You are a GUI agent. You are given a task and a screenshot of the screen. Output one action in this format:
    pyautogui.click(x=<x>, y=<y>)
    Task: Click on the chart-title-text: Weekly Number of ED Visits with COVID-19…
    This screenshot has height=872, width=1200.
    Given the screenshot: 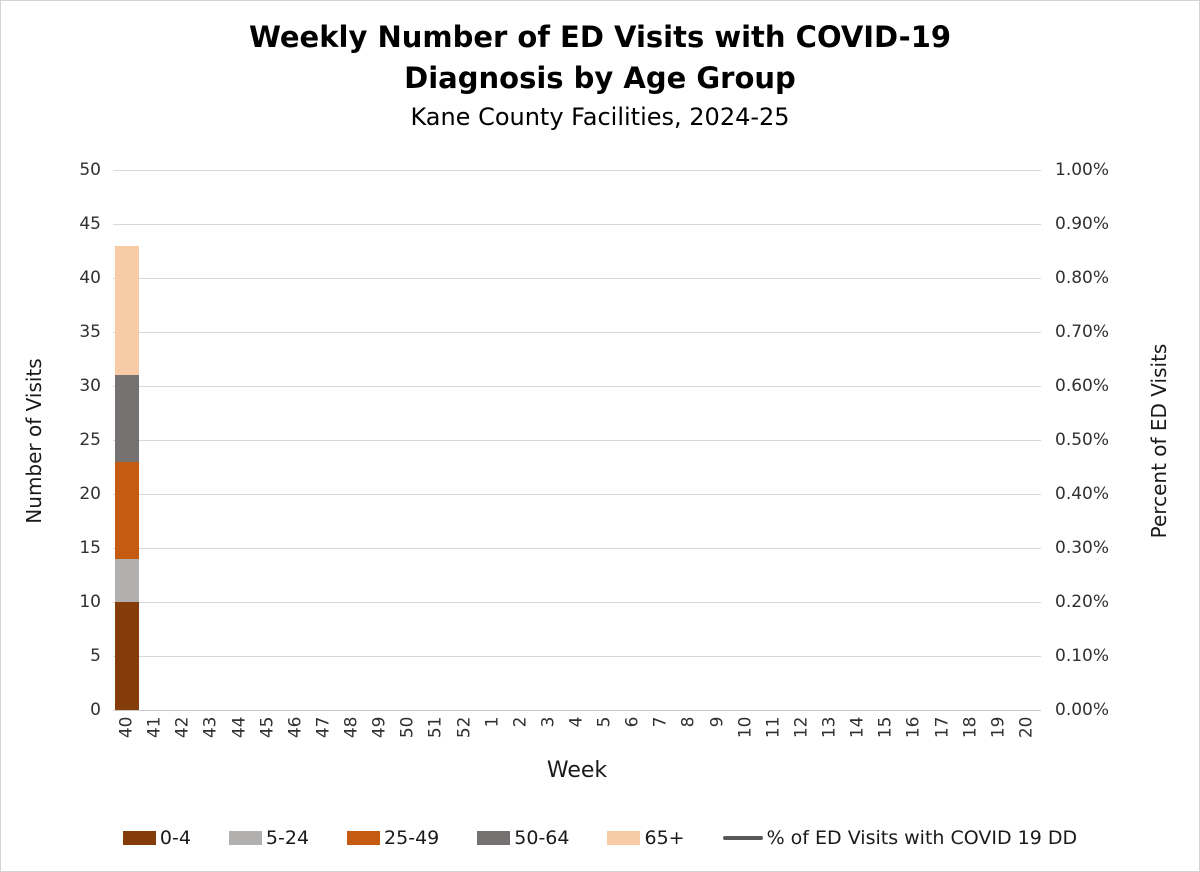 What is the action you would take?
    pyautogui.click(x=600, y=58)
    